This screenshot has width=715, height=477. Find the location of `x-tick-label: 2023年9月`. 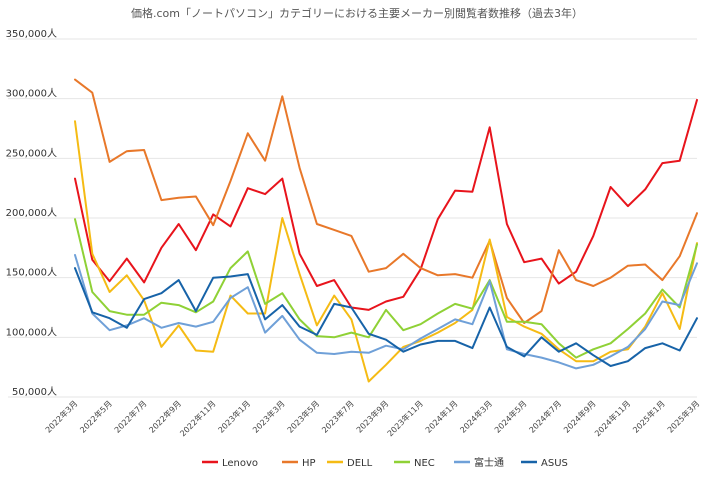

x-tick-label: 2023年9月 is located at coordinates (372, 416).